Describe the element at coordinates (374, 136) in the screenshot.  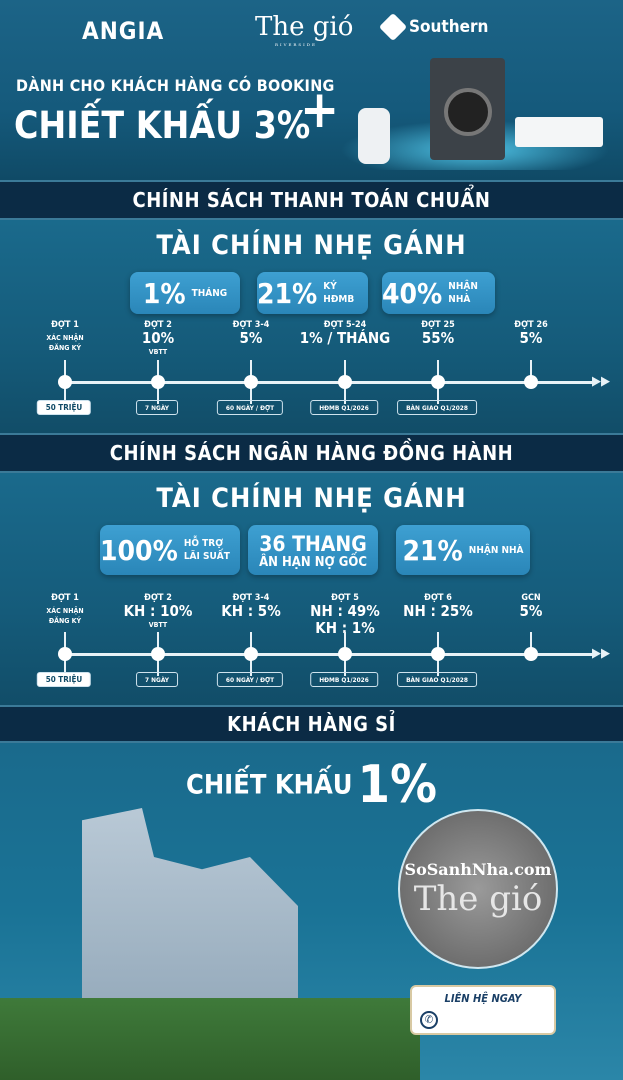
I see `router-image` at that location.